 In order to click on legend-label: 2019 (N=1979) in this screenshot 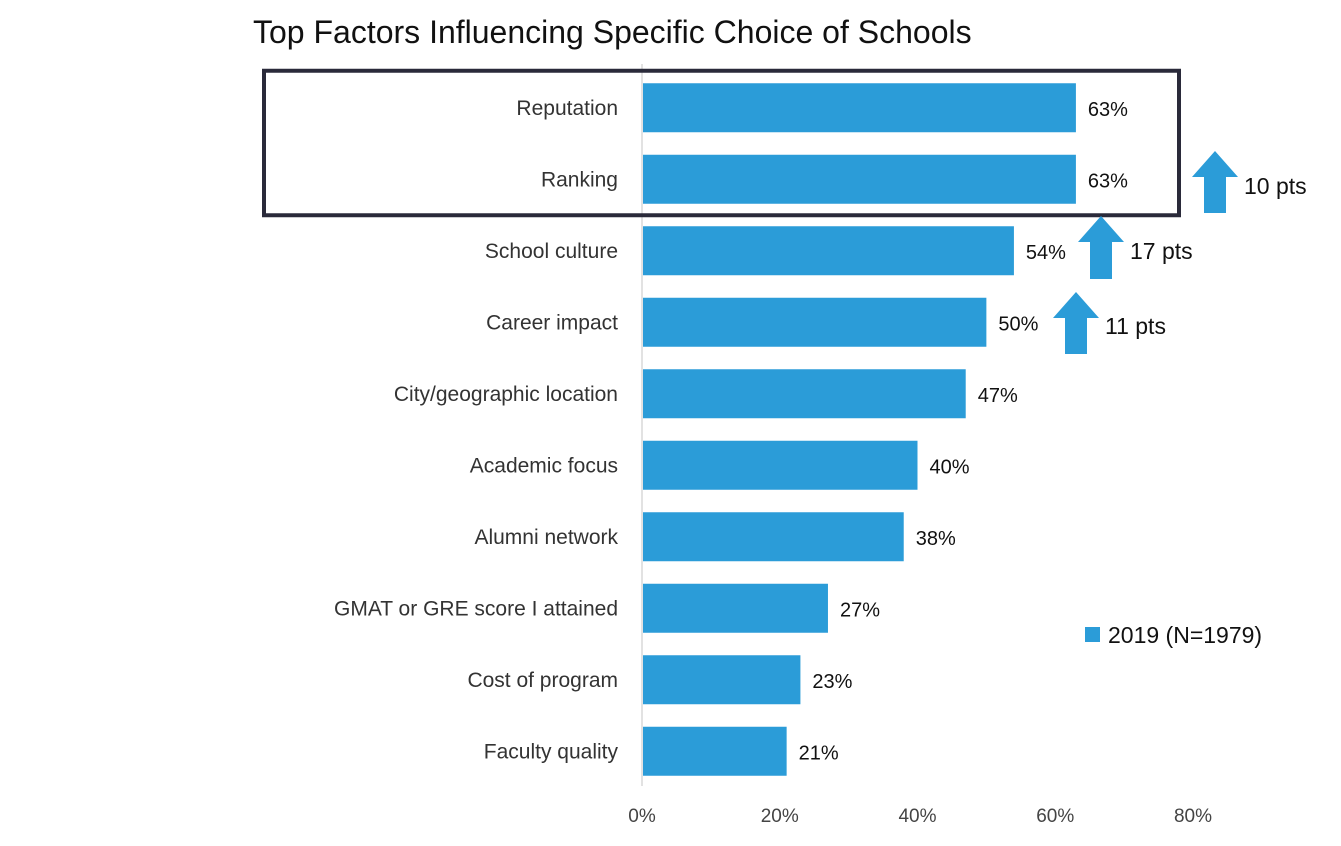, I will do `click(1185, 635)`.